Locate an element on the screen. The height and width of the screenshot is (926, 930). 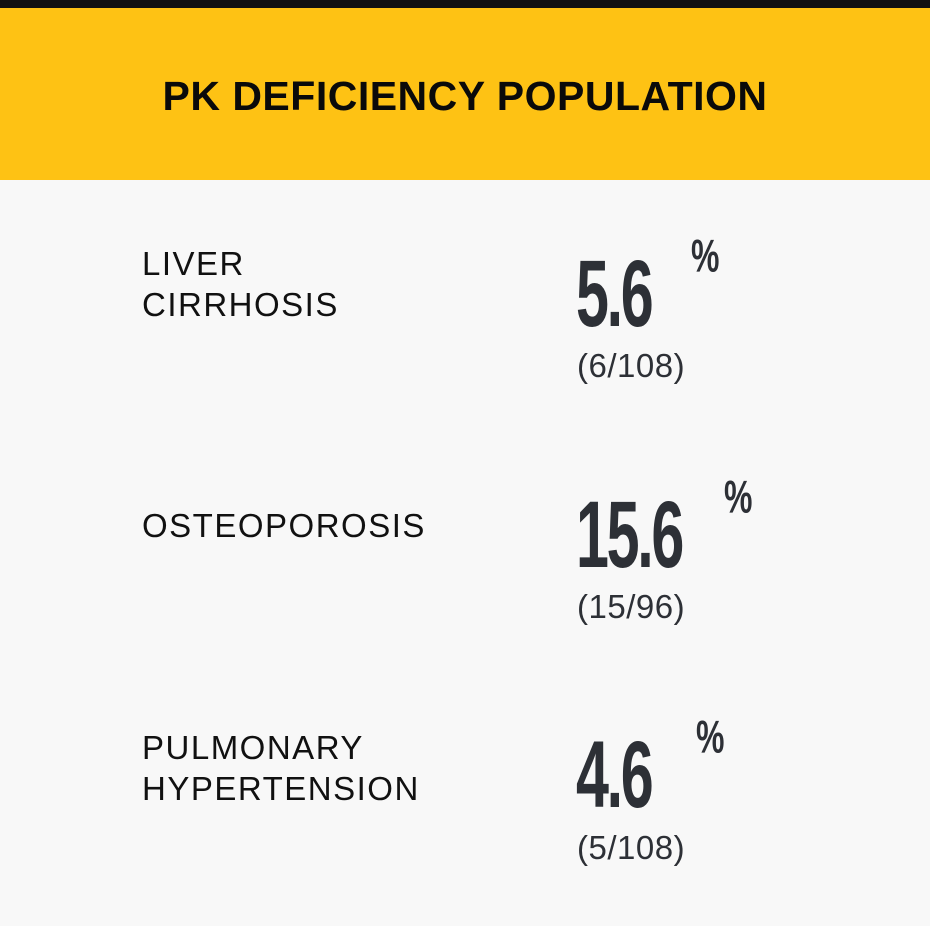
stat-fraction: (5/108) is located at coordinates (631, 847).